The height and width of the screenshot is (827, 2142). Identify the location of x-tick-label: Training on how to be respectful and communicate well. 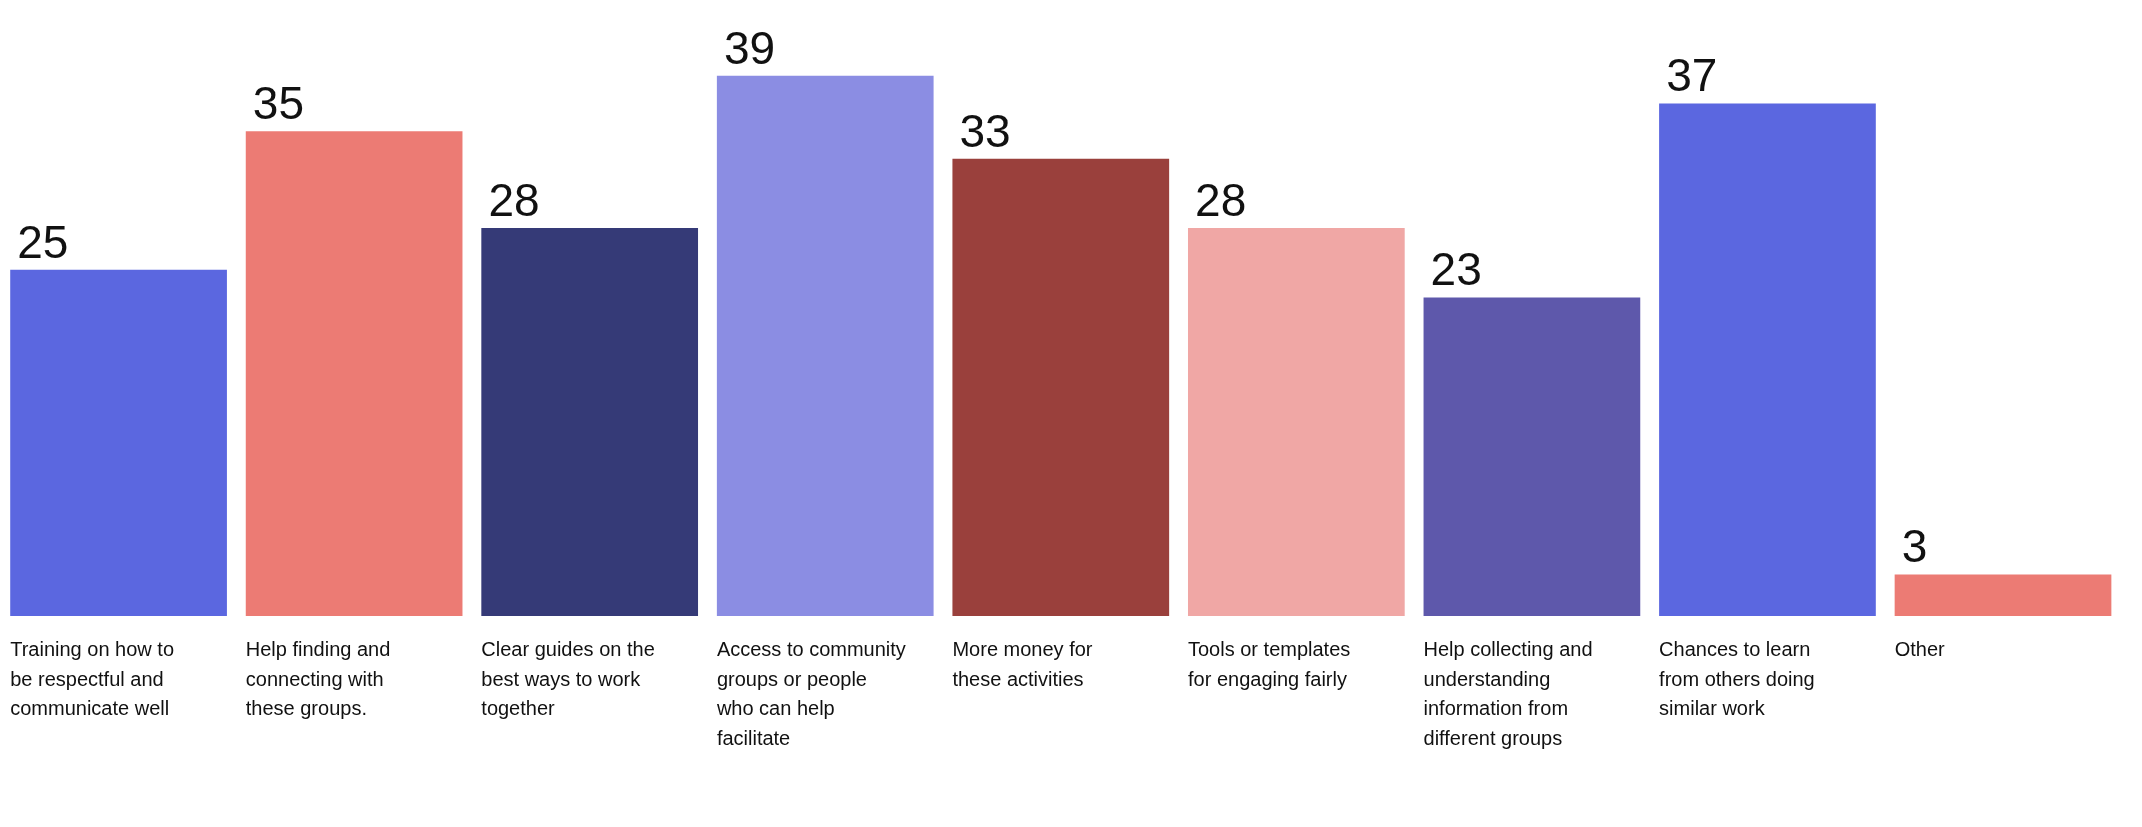
(92, 679).